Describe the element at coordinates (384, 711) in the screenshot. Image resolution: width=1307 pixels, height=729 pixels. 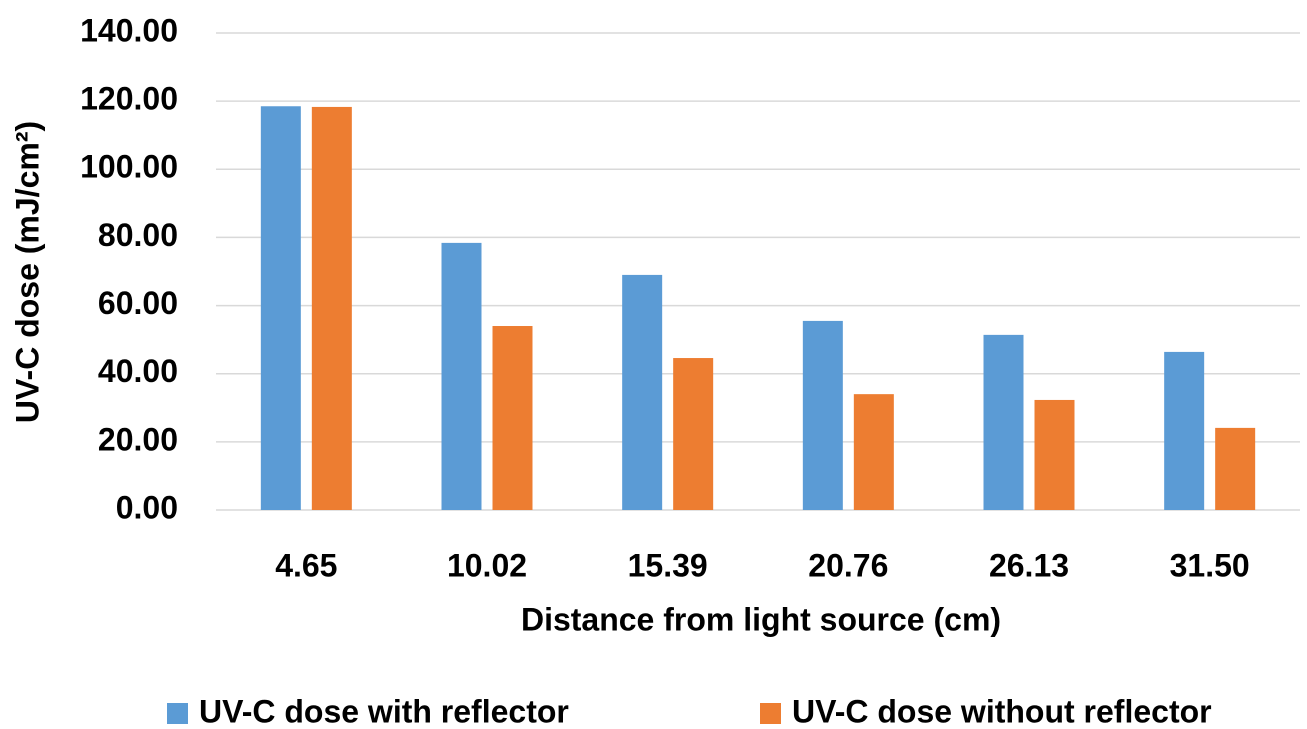
I see `legend-label: UV-C dose with reflector` at that location.